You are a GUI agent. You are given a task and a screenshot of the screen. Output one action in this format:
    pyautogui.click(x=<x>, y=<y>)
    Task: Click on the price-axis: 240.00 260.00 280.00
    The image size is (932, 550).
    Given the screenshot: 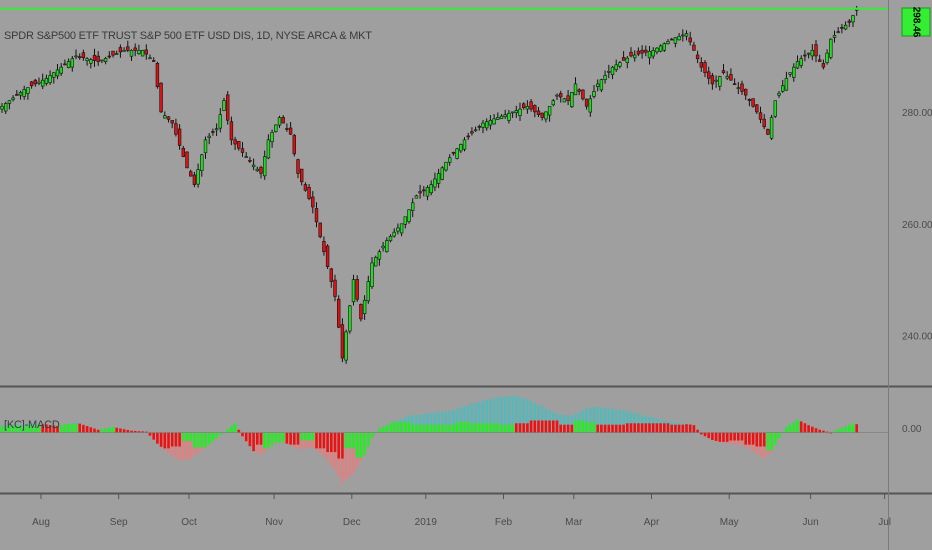 What is the action you would take?
    pyautogui.click(x=917, y=225)
    